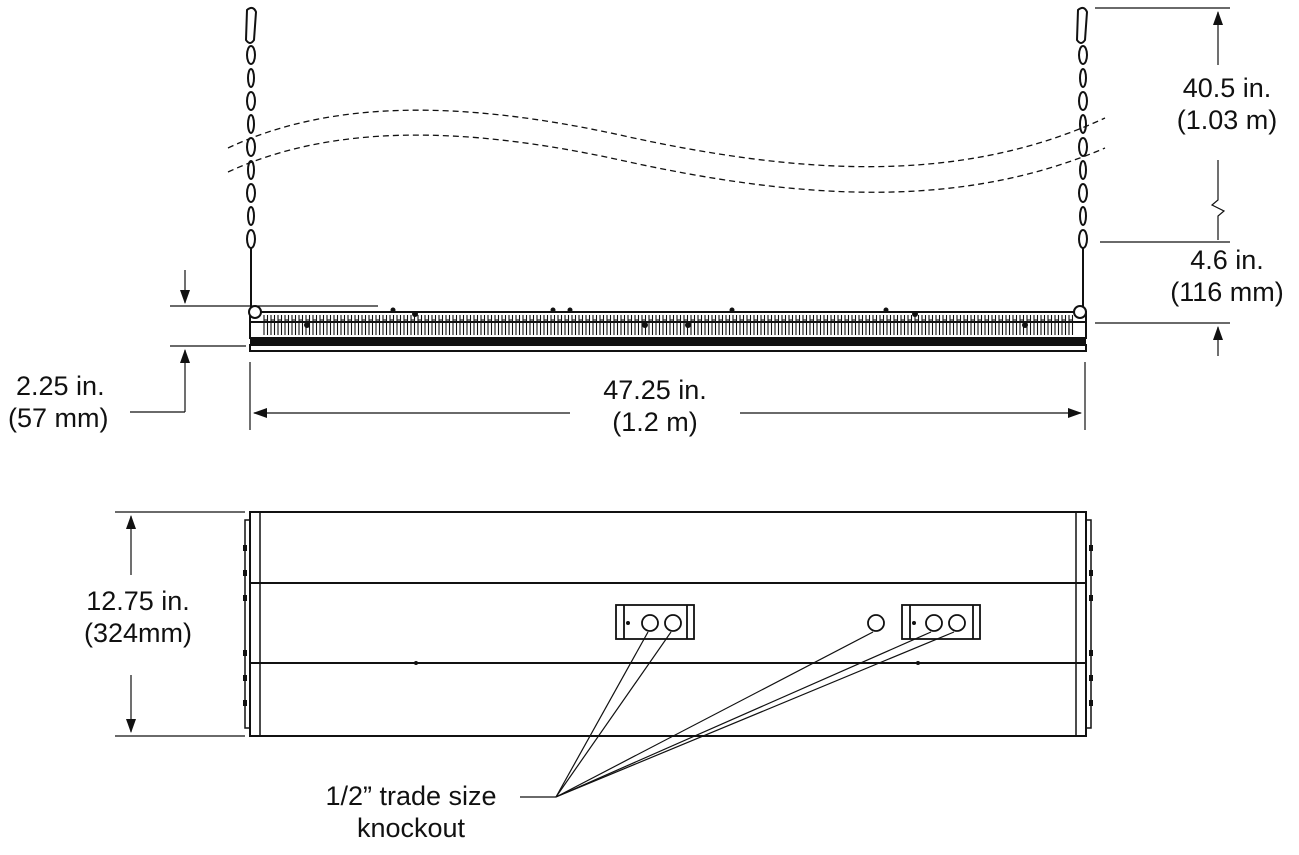  What do you see at coordinates (1227, 292) in the screenshot?
I see `hook-height-metric: (116 mm)` at bounding box center [1227, 292].